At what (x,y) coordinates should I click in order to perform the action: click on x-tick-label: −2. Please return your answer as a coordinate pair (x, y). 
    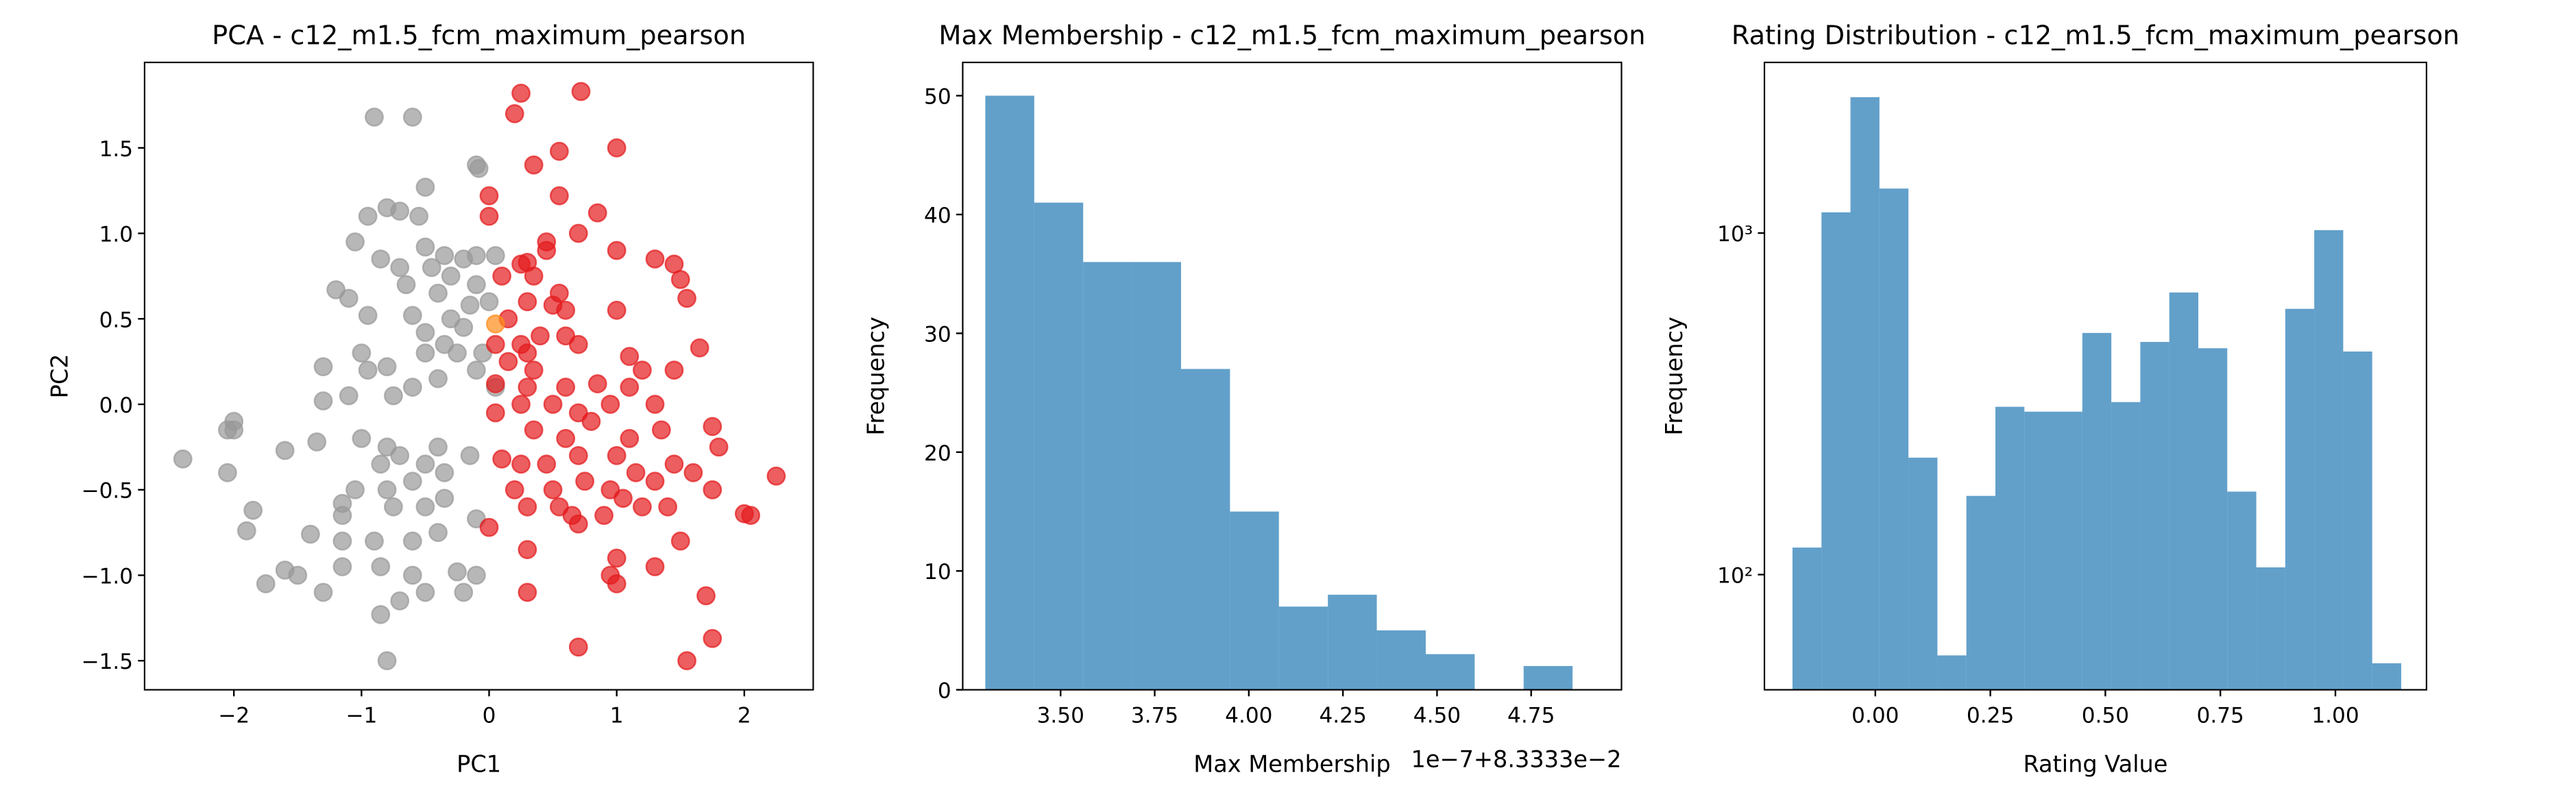
    Looking at the image, I should click on (234, 716).